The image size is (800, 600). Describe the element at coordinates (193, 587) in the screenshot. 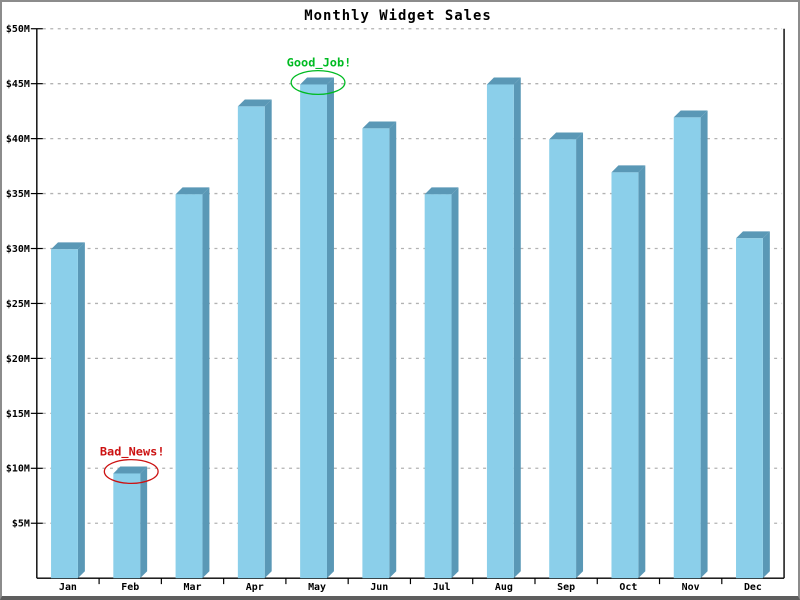

I see `month-label-Mar: Mar` at that location.